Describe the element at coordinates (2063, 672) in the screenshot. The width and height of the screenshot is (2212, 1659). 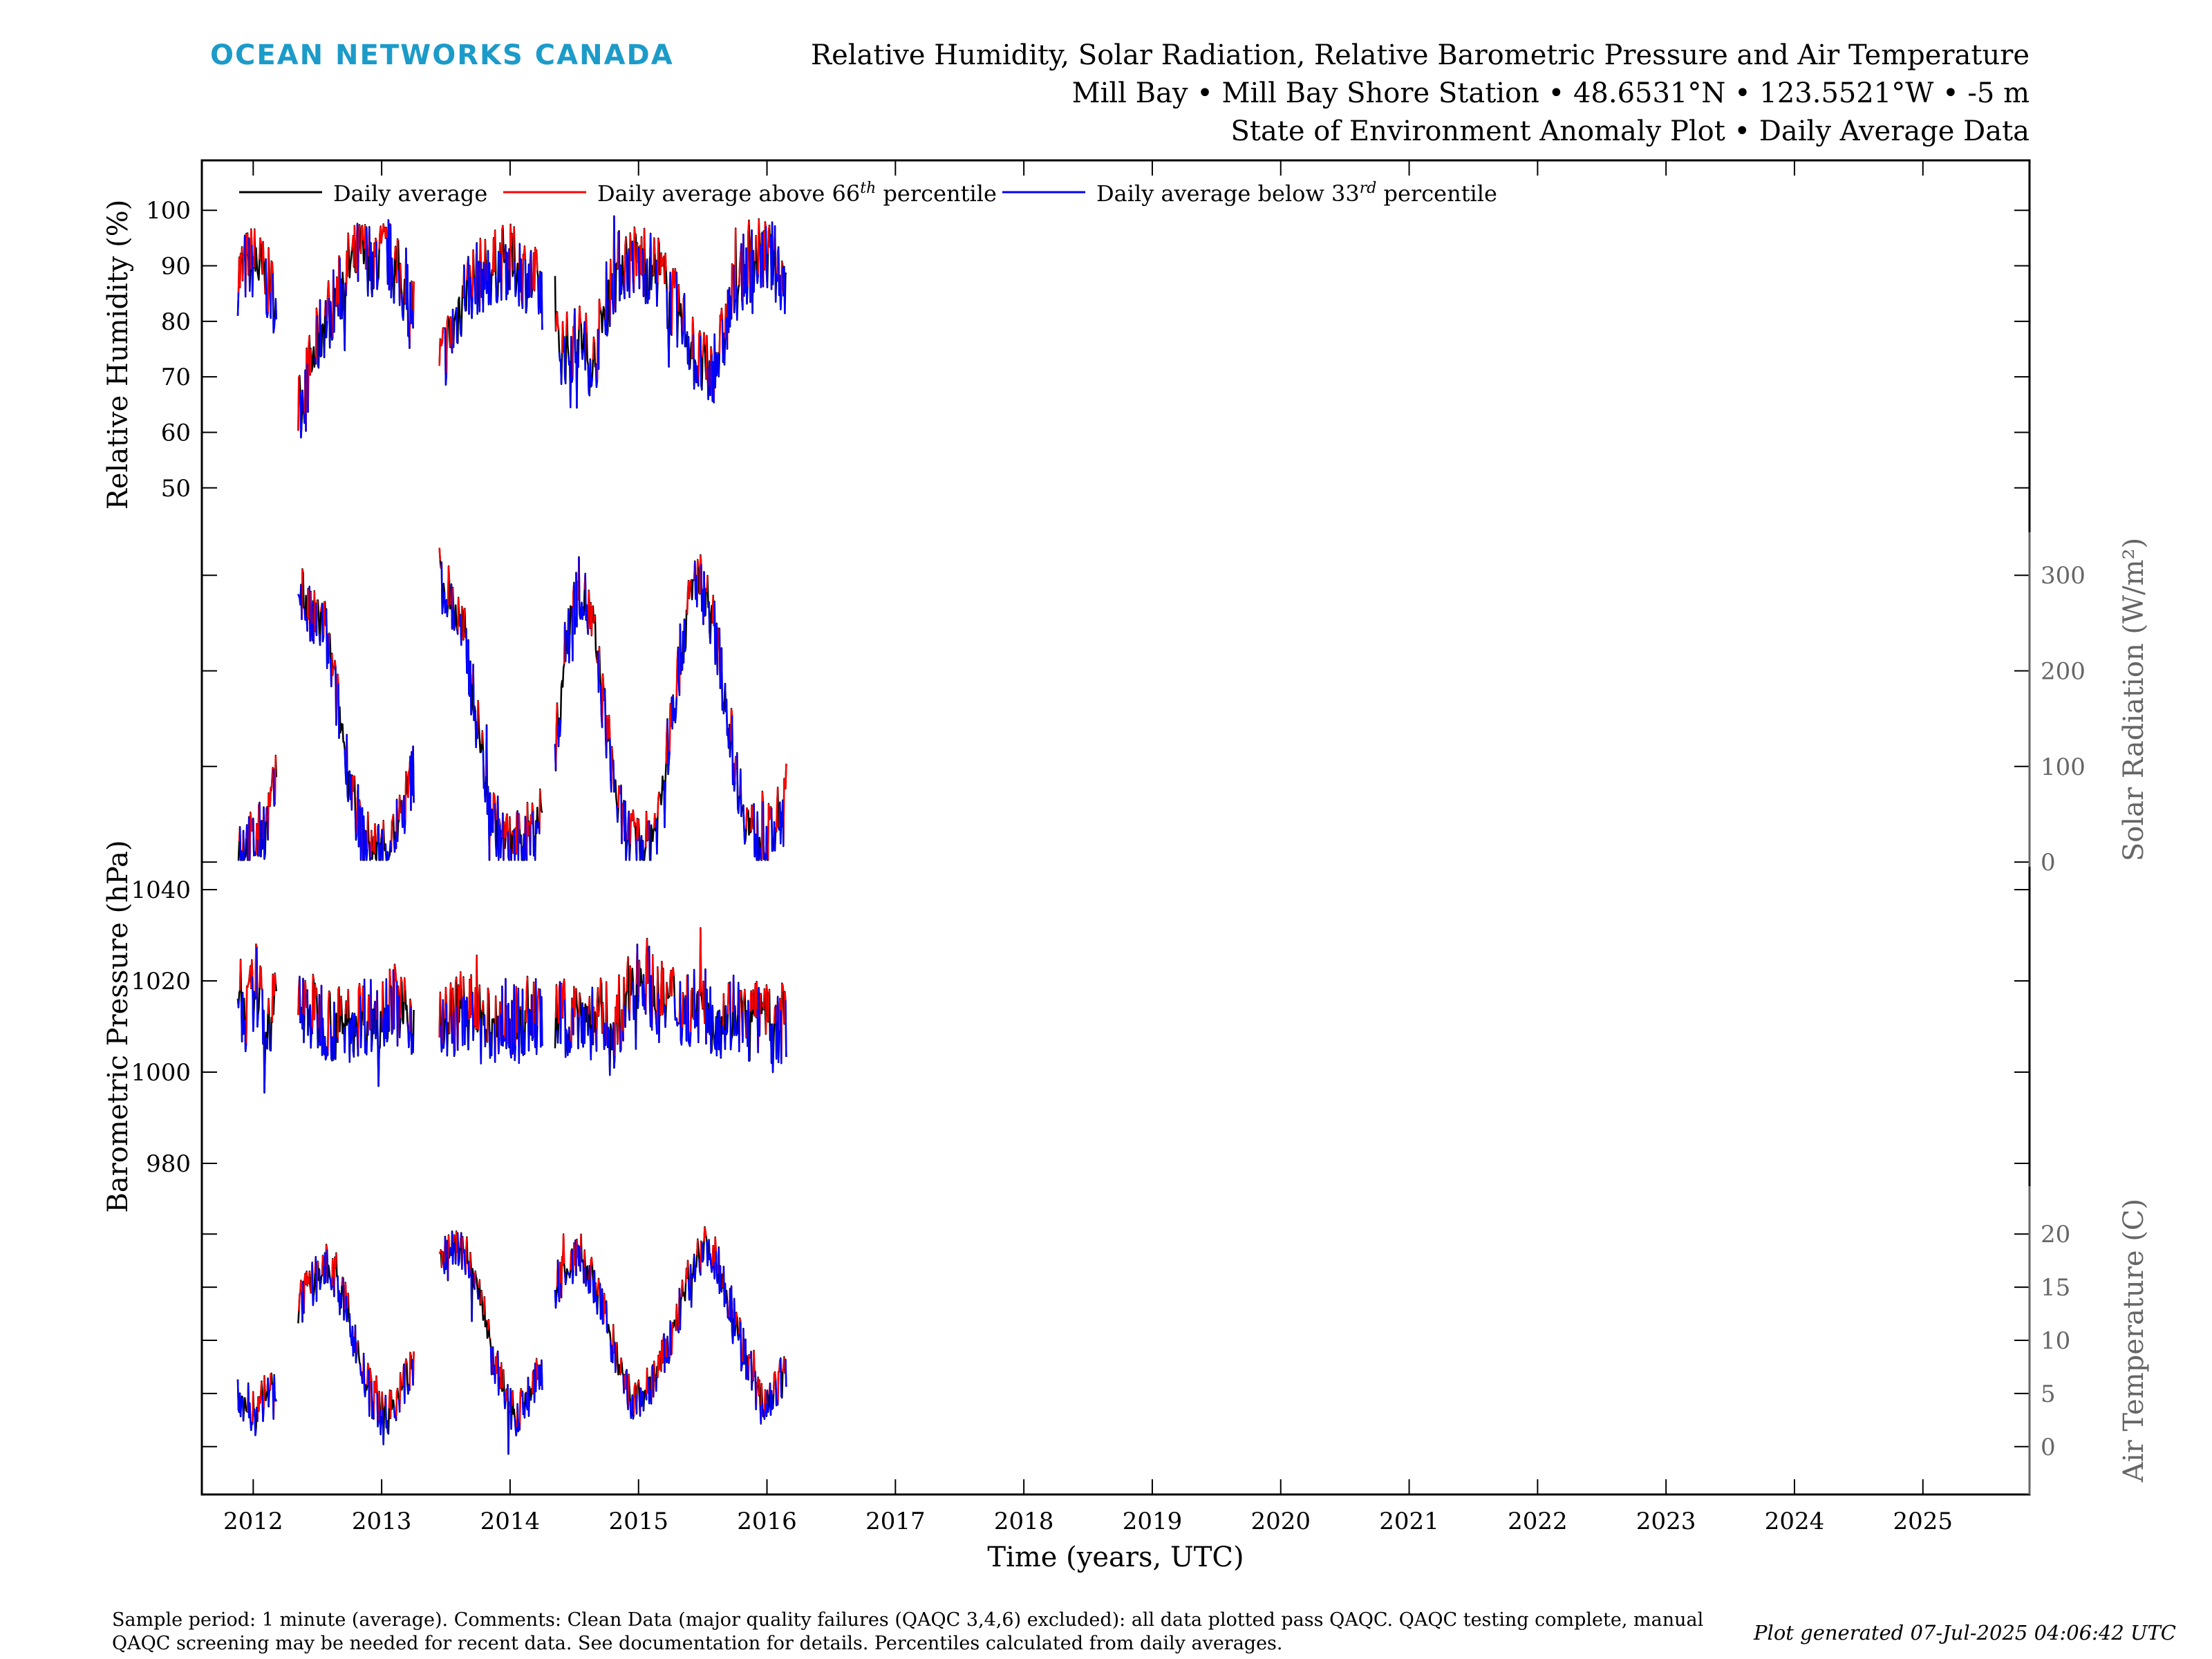
I see `solar-y-tick-label: 200` at that location.